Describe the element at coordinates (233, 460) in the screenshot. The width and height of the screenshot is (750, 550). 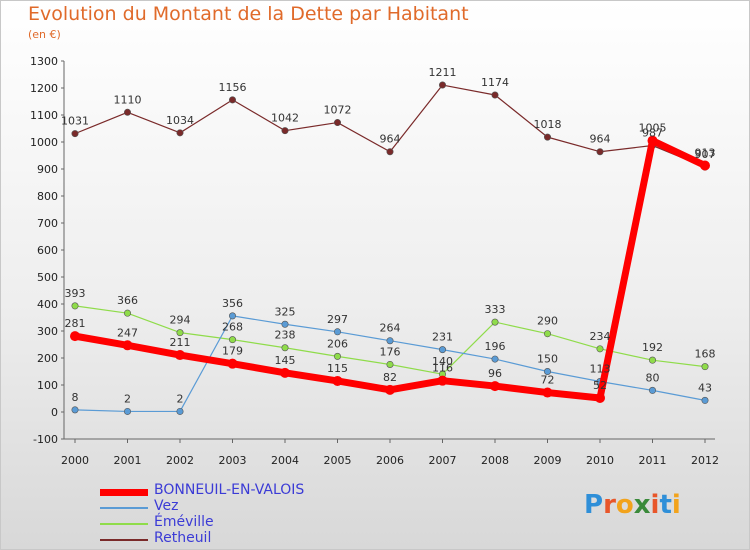
I see `x-tick-label: 2003` at that location.